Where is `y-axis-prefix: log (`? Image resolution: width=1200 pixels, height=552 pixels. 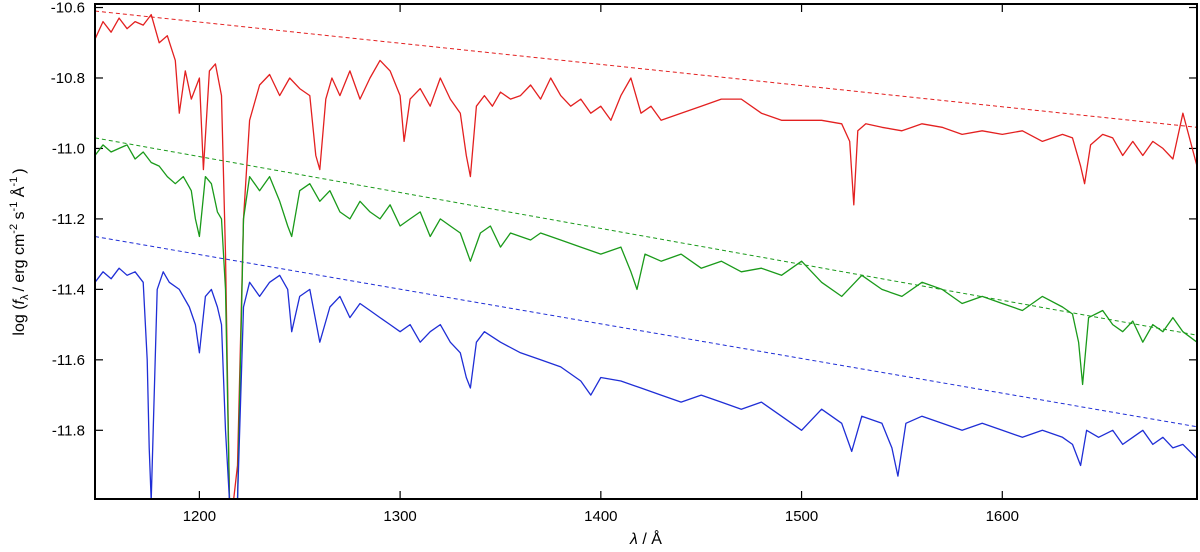 y-axis-prefix: log ( is located at coordinates (19, 320).